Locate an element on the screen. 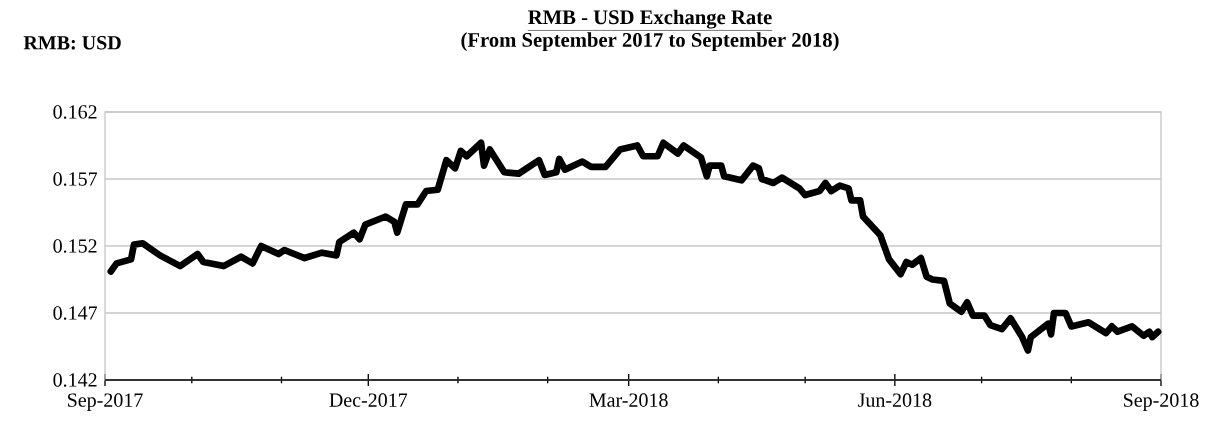 The image size is (1217, 427). x-tick-label: Sep-2017 is located at coordinates (105, 402).